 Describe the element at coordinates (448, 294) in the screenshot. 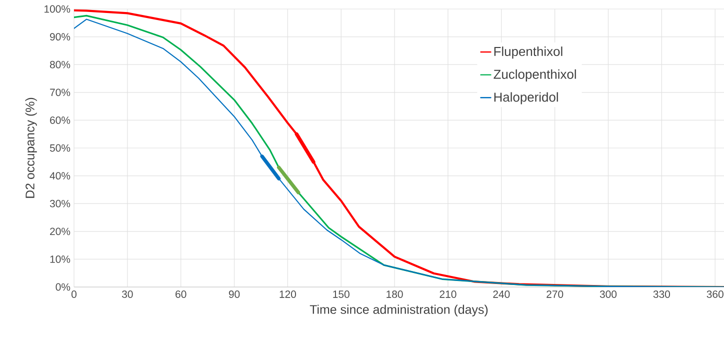

I see `x-tick-label: 210` at that location.